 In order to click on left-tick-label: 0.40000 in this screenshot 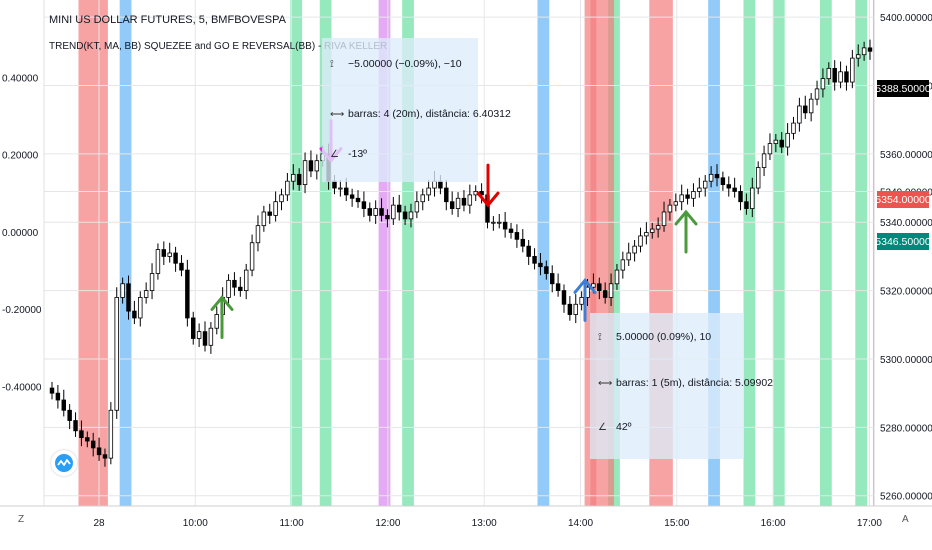, I will do `click(20, 78)`.